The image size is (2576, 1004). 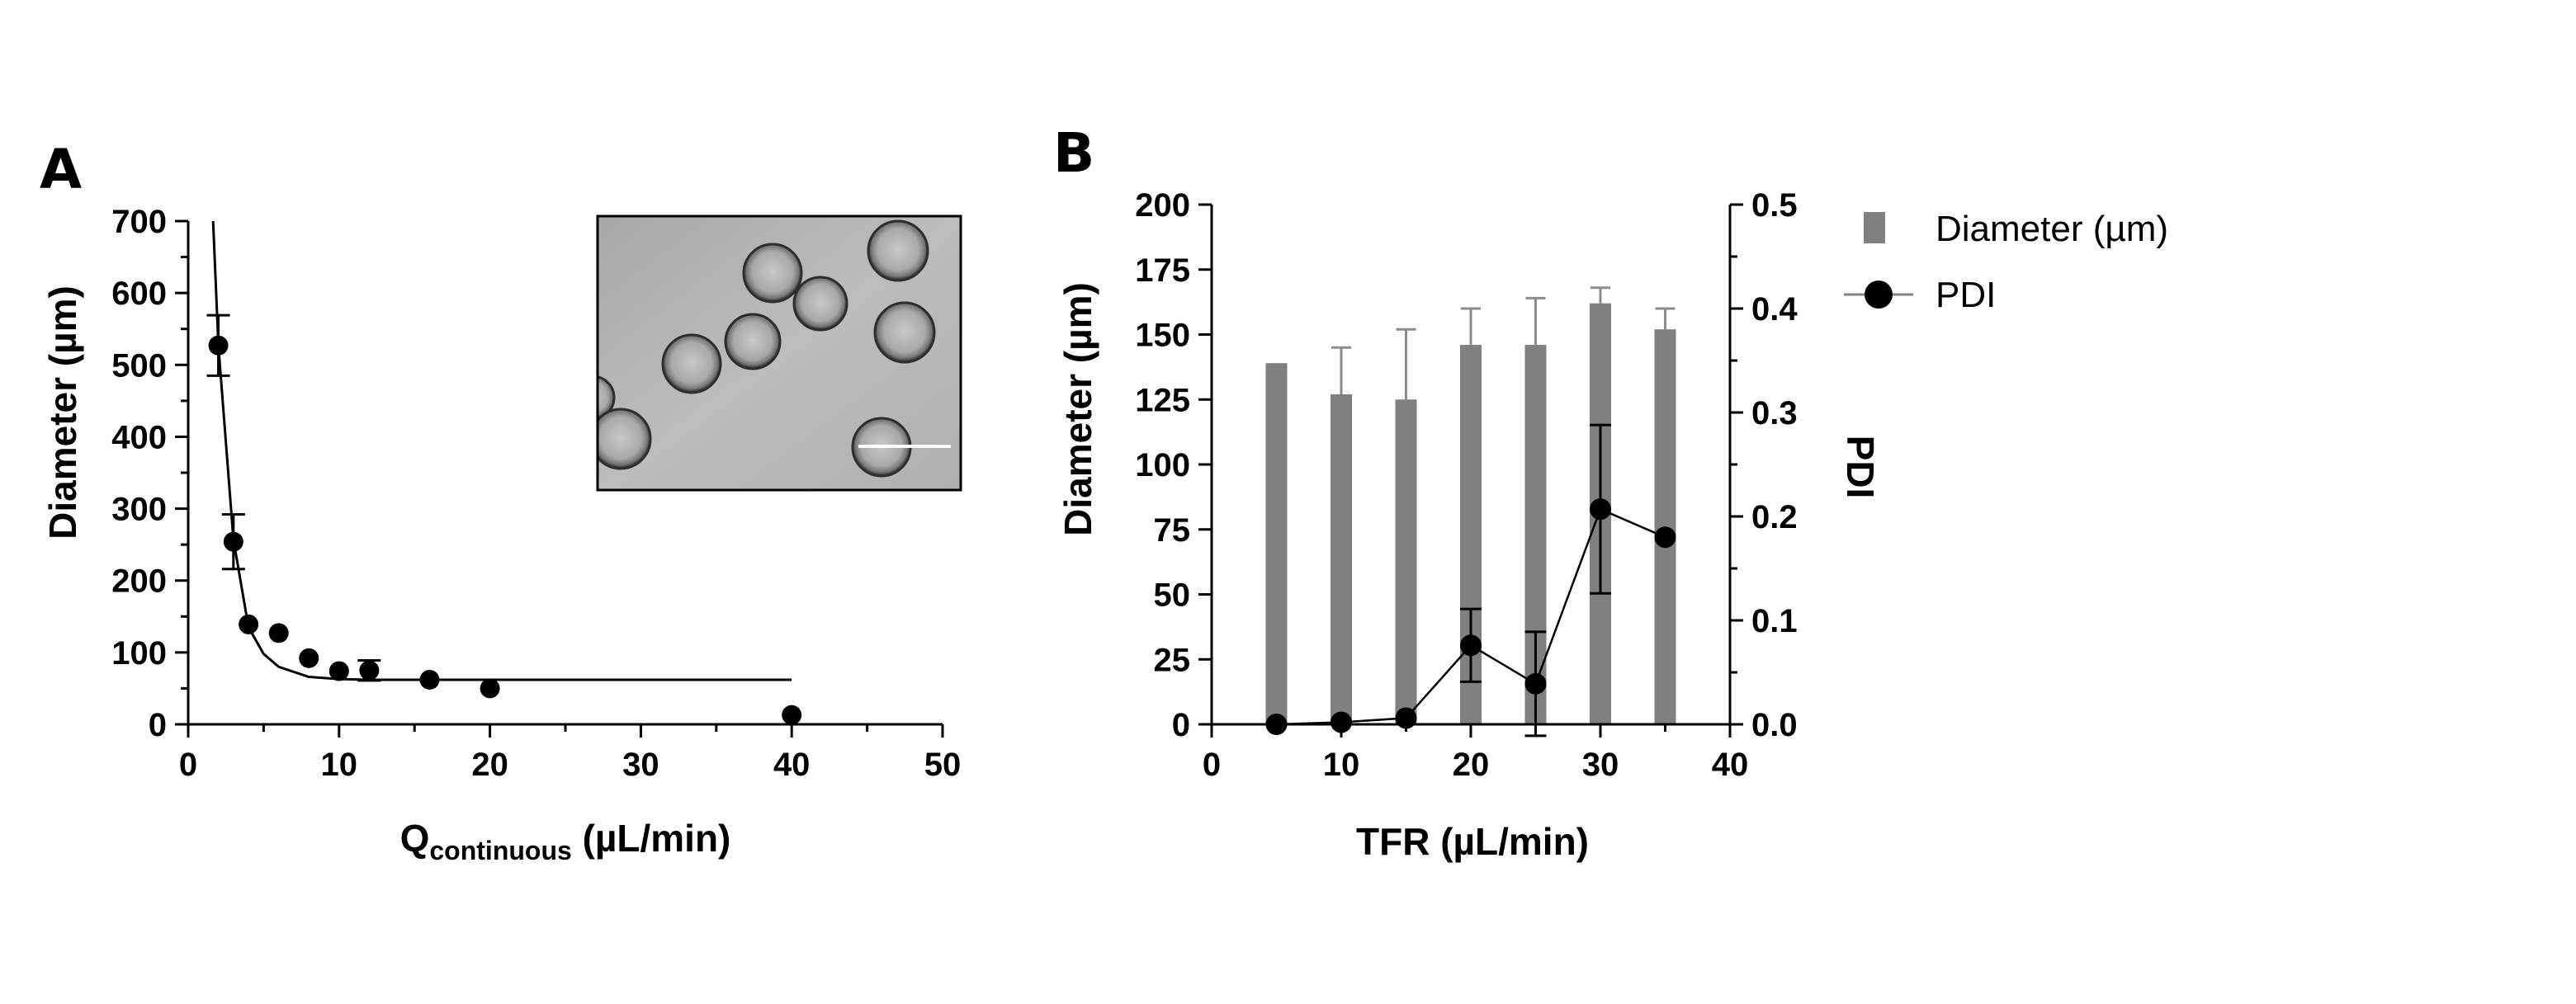 What do you see at coordinates (139, 510) in the screenshot?
I see `panel-a-y-tick-label: 300` at bounding box center [139, 510].